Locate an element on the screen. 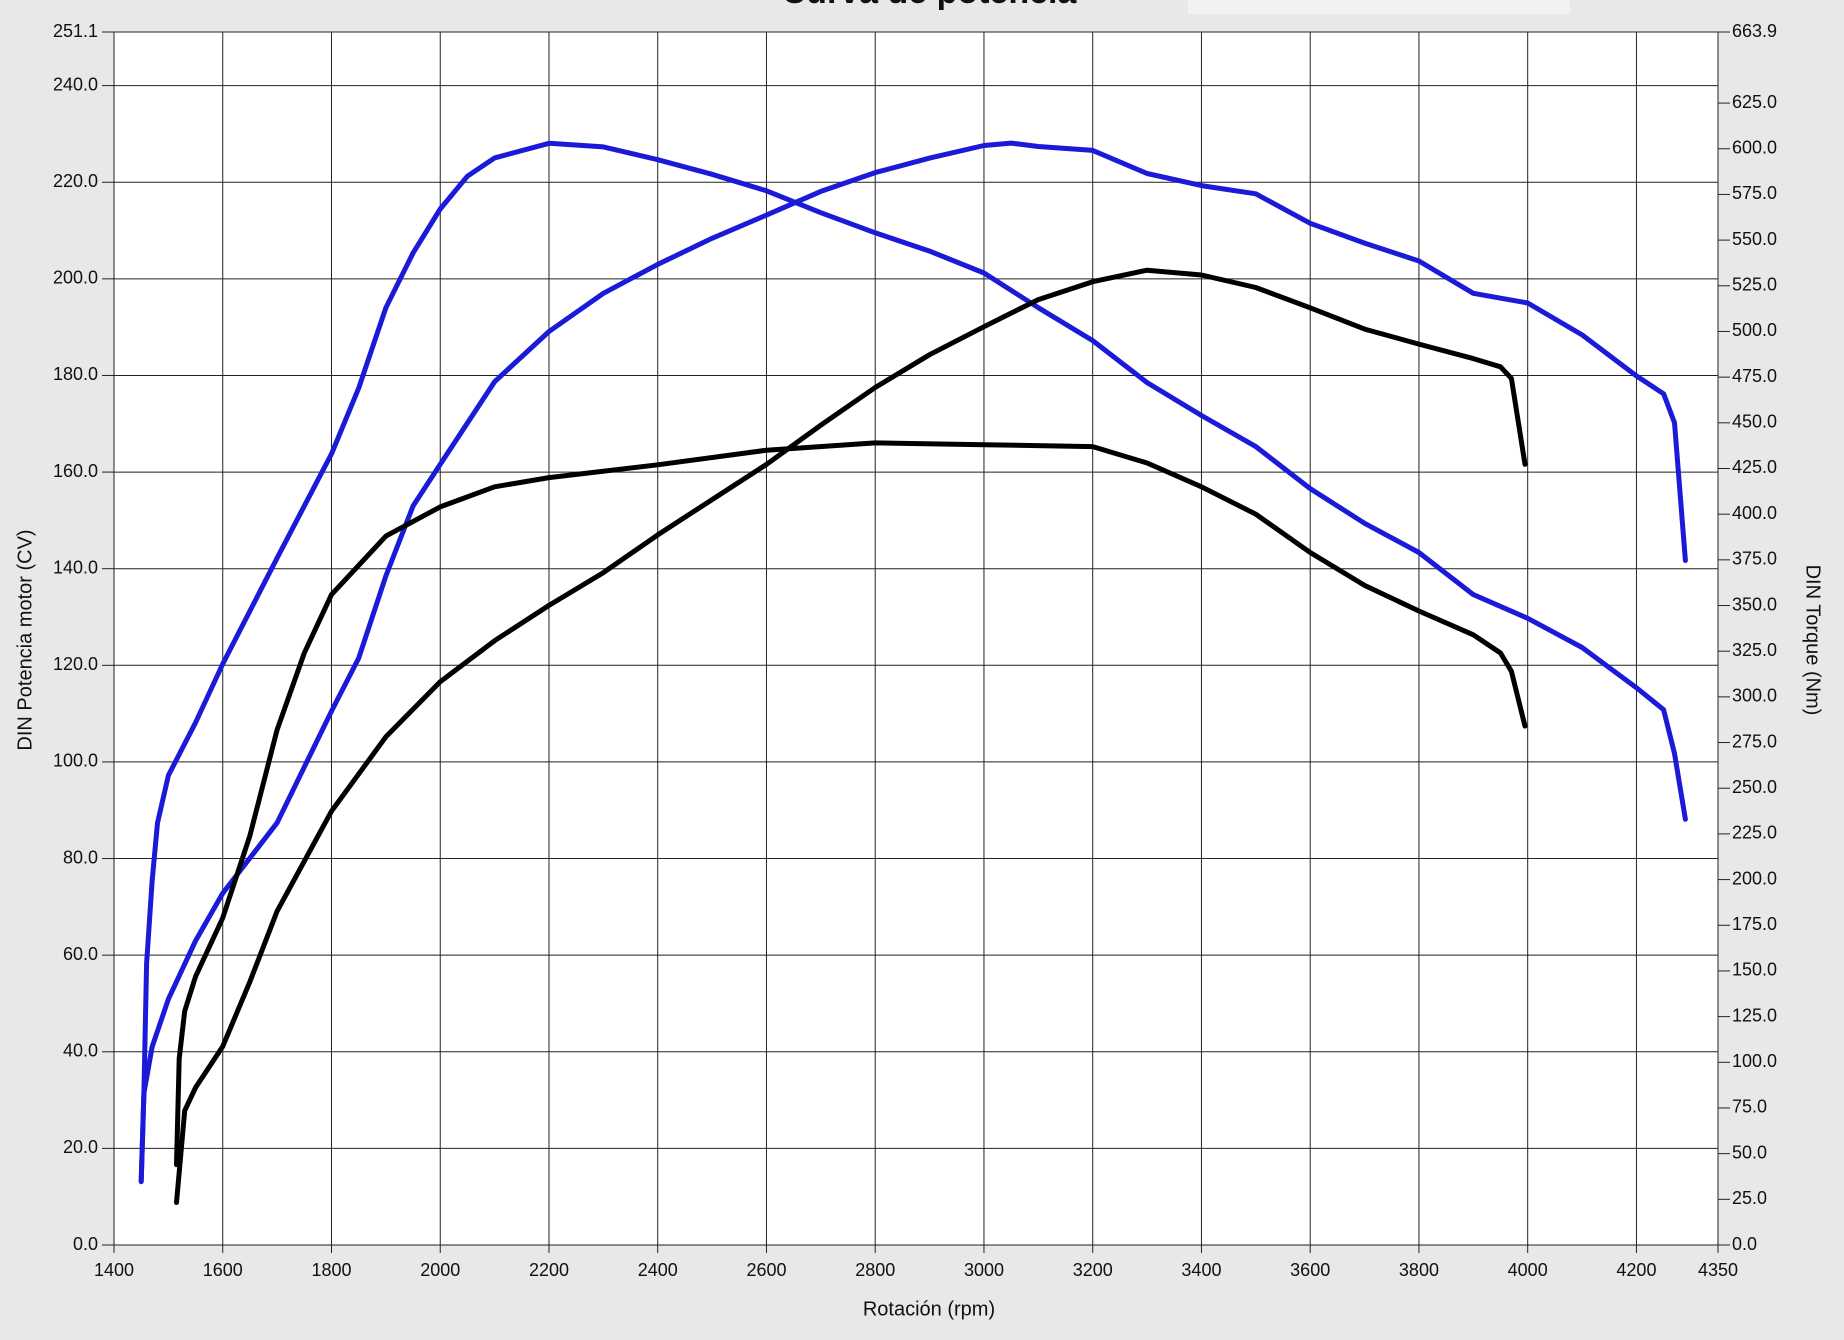 Image resolution: width=1844 pixels, height=1340 pixels. y2-tick-label: 425.0 is located at coordinates (1754, 467).